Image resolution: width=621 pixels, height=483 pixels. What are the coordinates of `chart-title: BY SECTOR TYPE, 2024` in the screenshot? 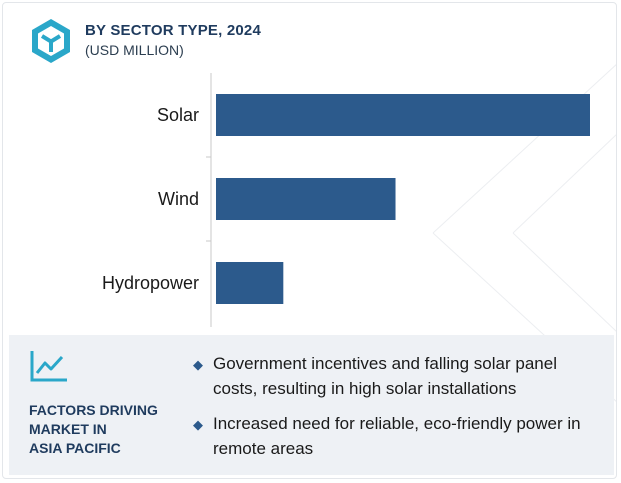 It's located at (173, 30).